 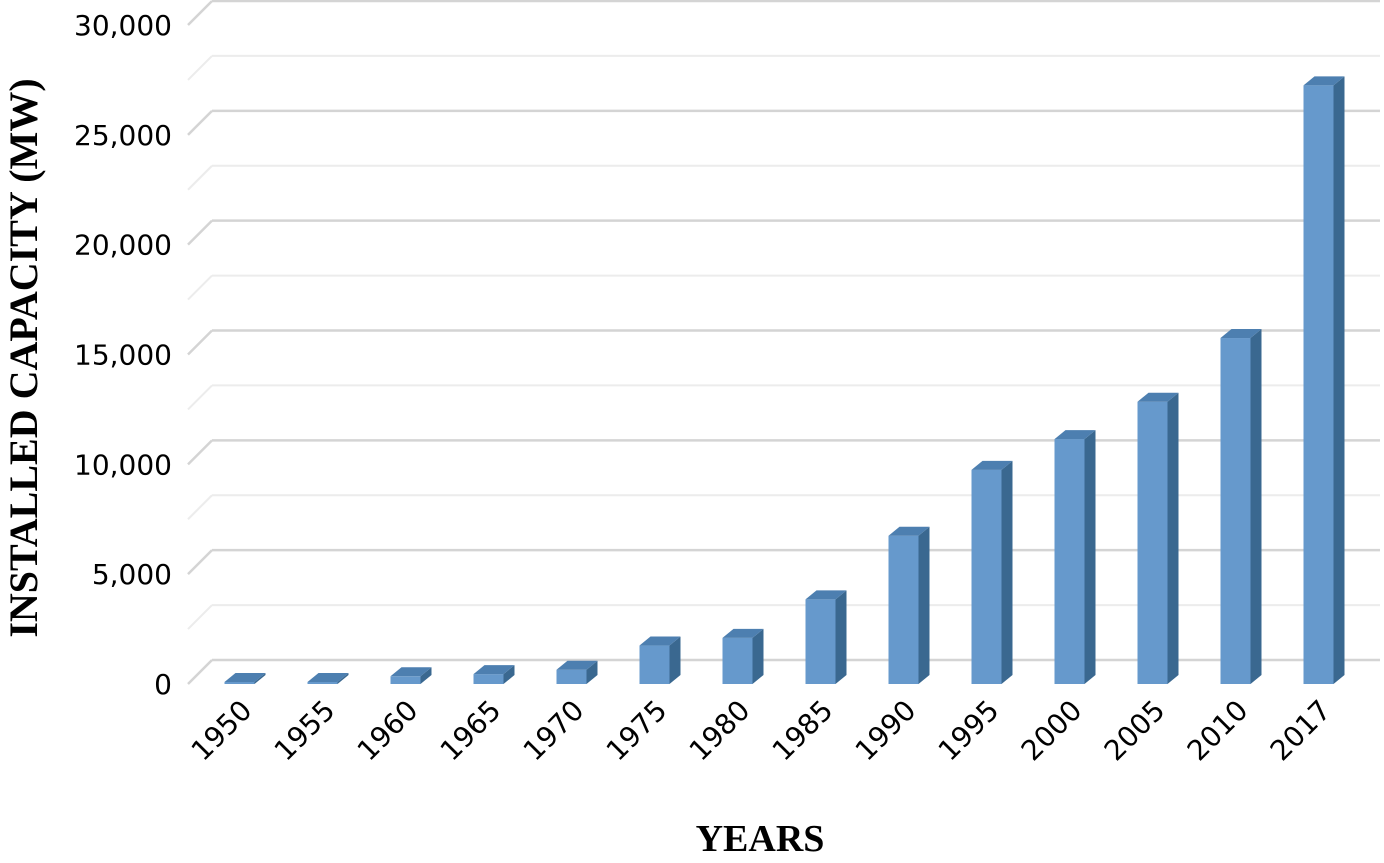 What do you see at coordinates (163, 684) in the screenshot?
I see `y-tick-label: 0` at bounding box center [163, 684].